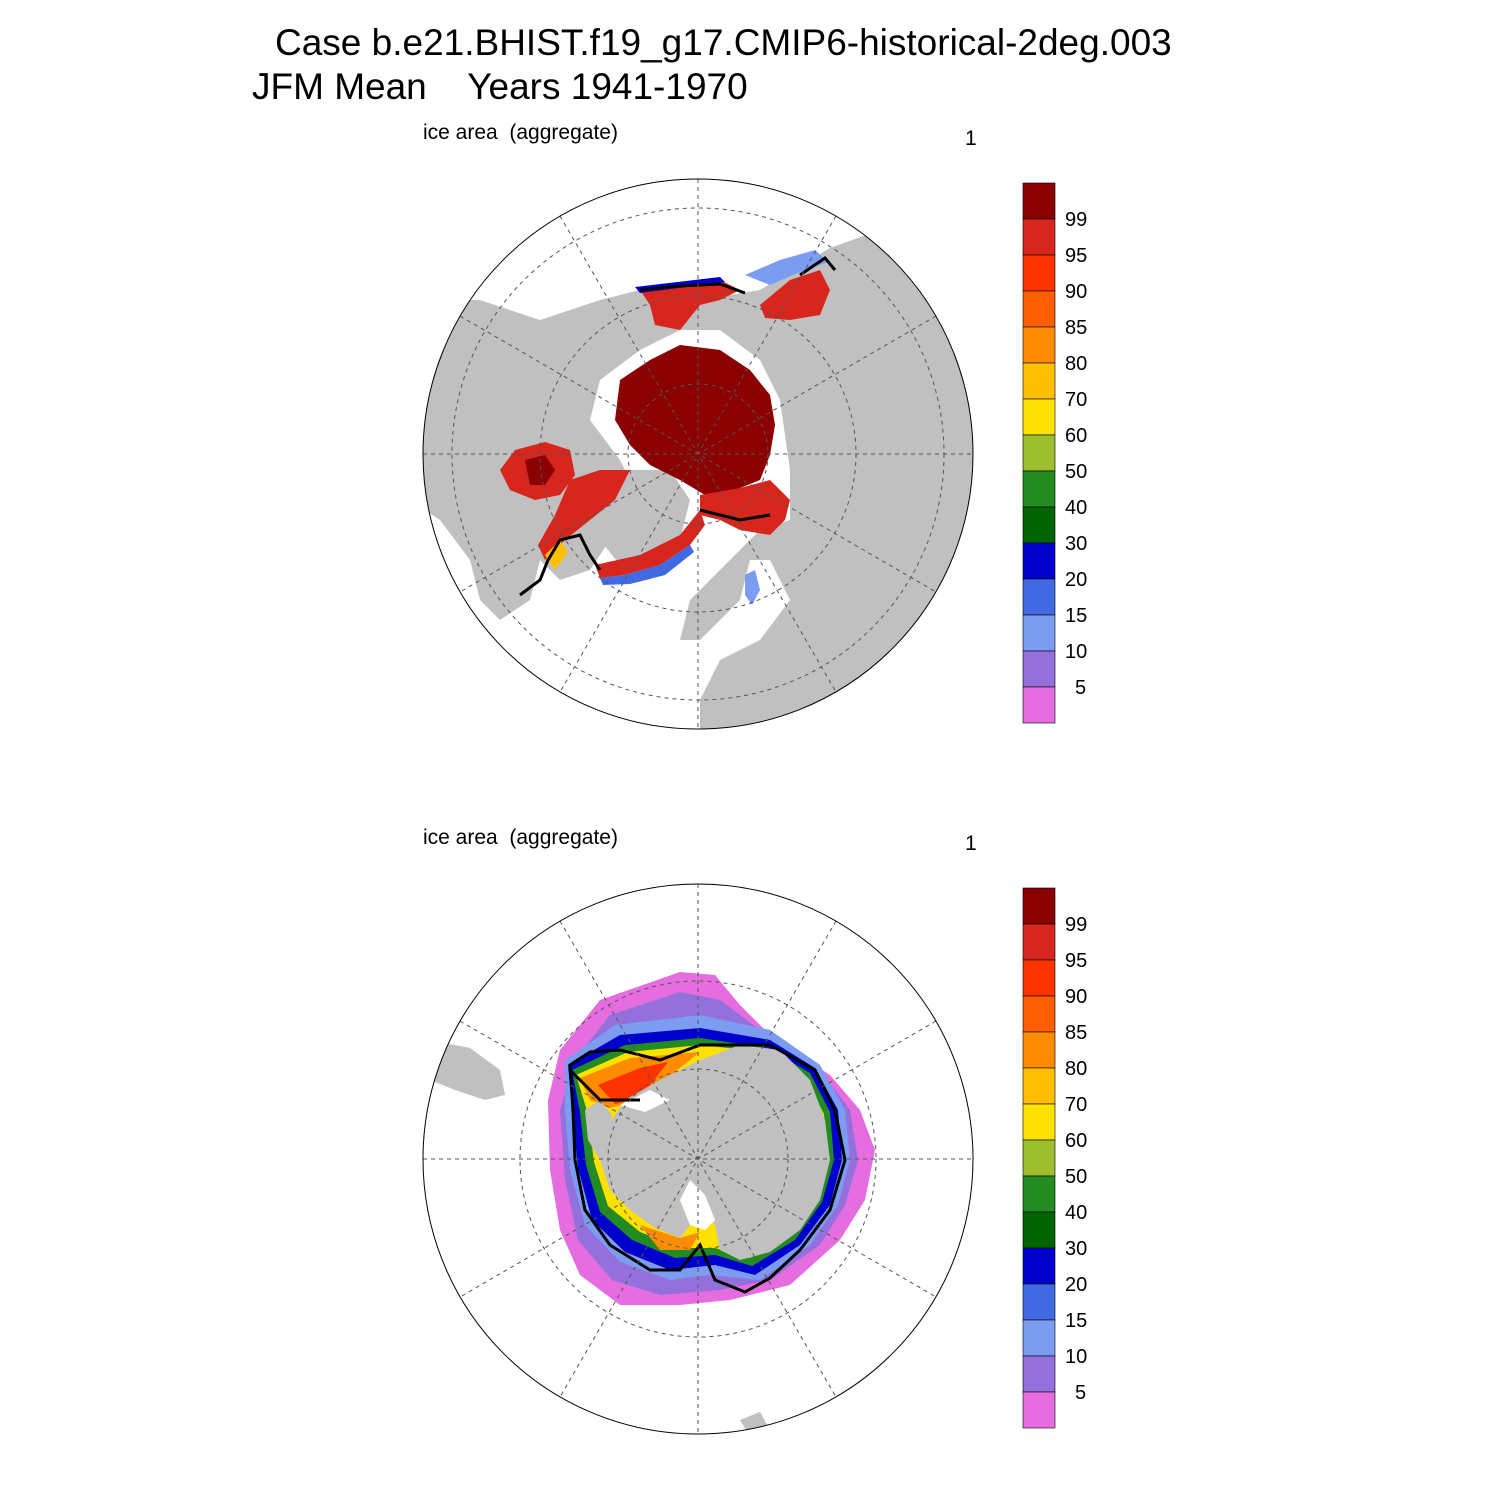  I want to click on north-central-arctic-ice, so click(695, 420).